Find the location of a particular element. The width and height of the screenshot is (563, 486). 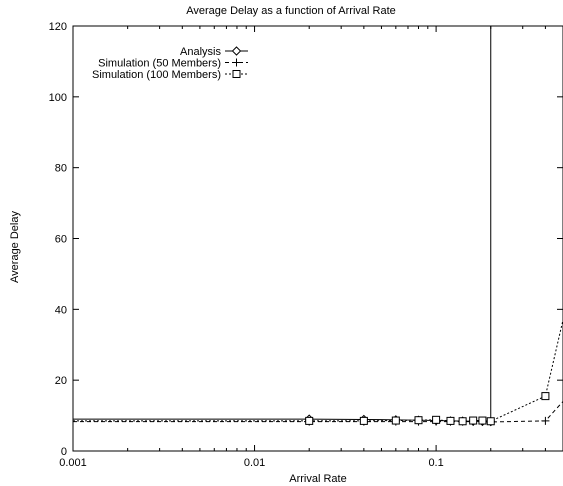

x-tick-label: 0.01 is located at coordinates (254, 463).